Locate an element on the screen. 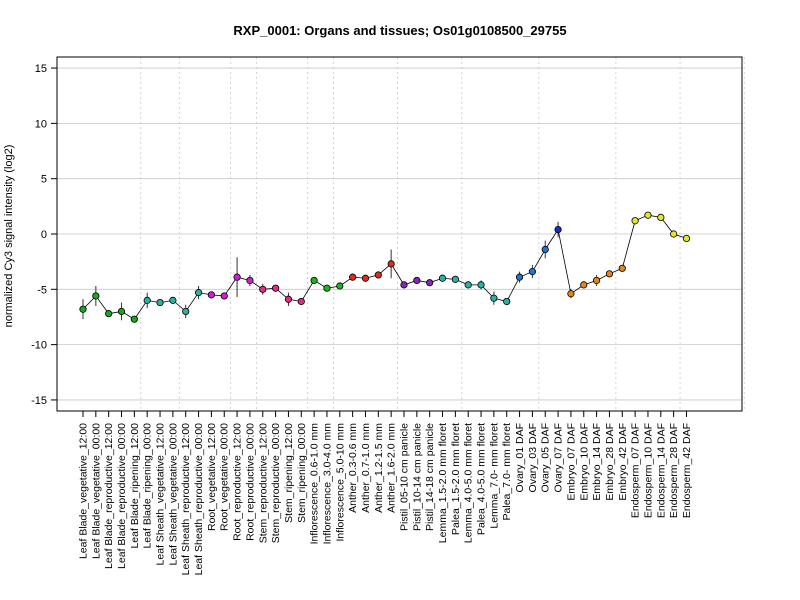 The image size is (800, 600). x-tick-label-31: Palea_4.0-5.0 mm floret is located at coordinates (482, 479).